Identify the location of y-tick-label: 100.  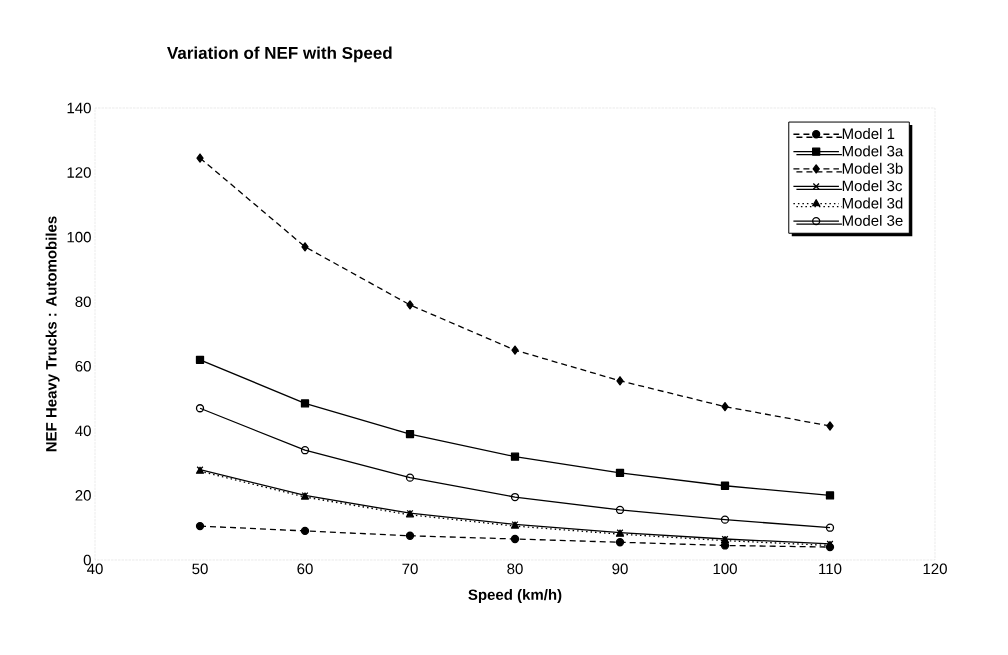
(79, 237).